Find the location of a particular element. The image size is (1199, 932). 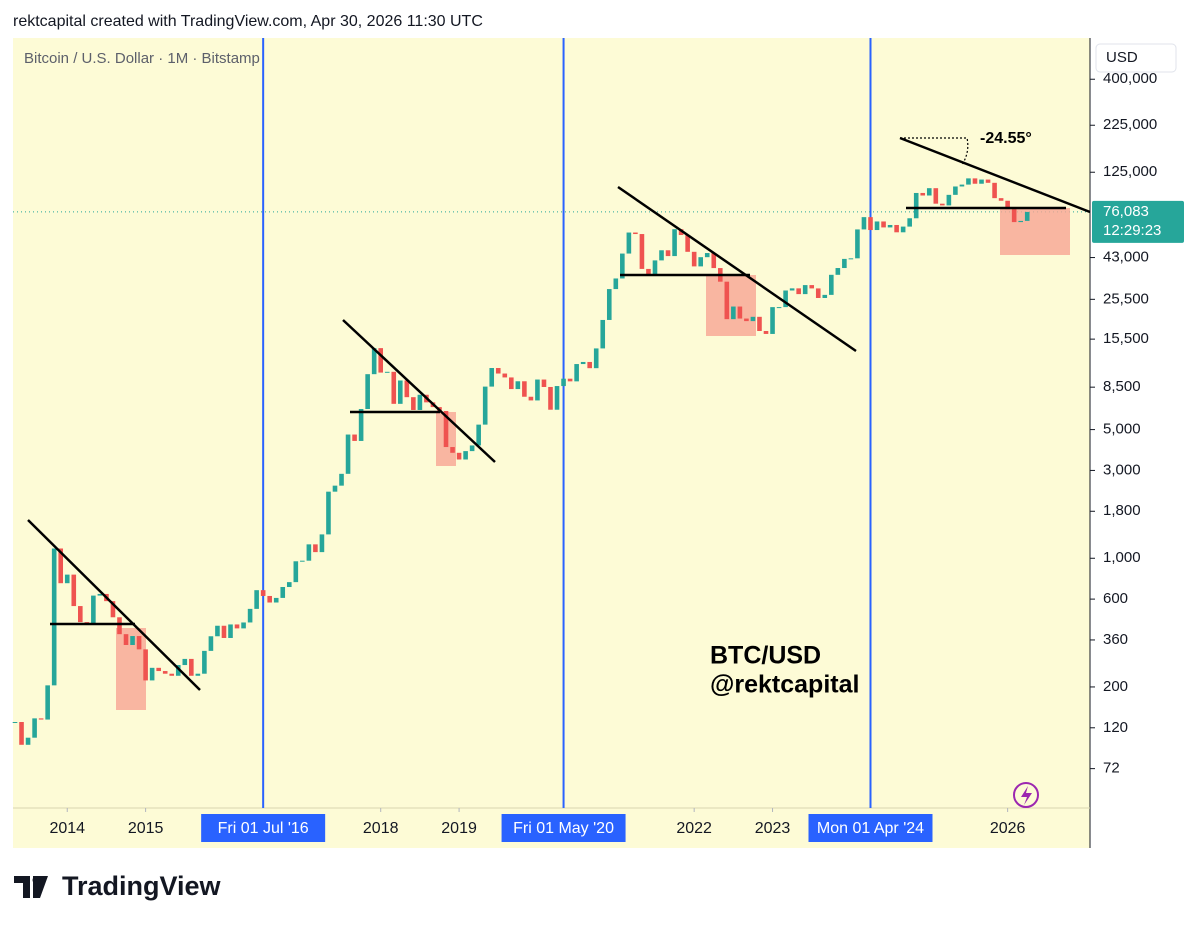

watermark: BTC/USD is located at coordinates (765, 656).